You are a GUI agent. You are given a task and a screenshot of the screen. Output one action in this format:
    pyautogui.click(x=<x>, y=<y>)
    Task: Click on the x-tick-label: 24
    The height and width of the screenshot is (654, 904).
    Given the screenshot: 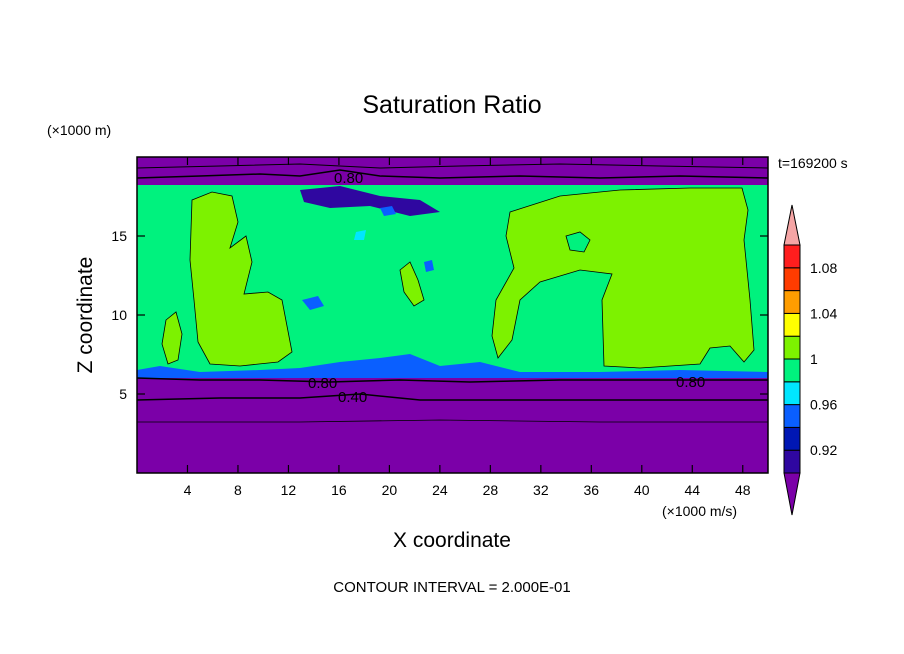 What is the action you would take?
    pyautogui.click(x=440, y=490)
    